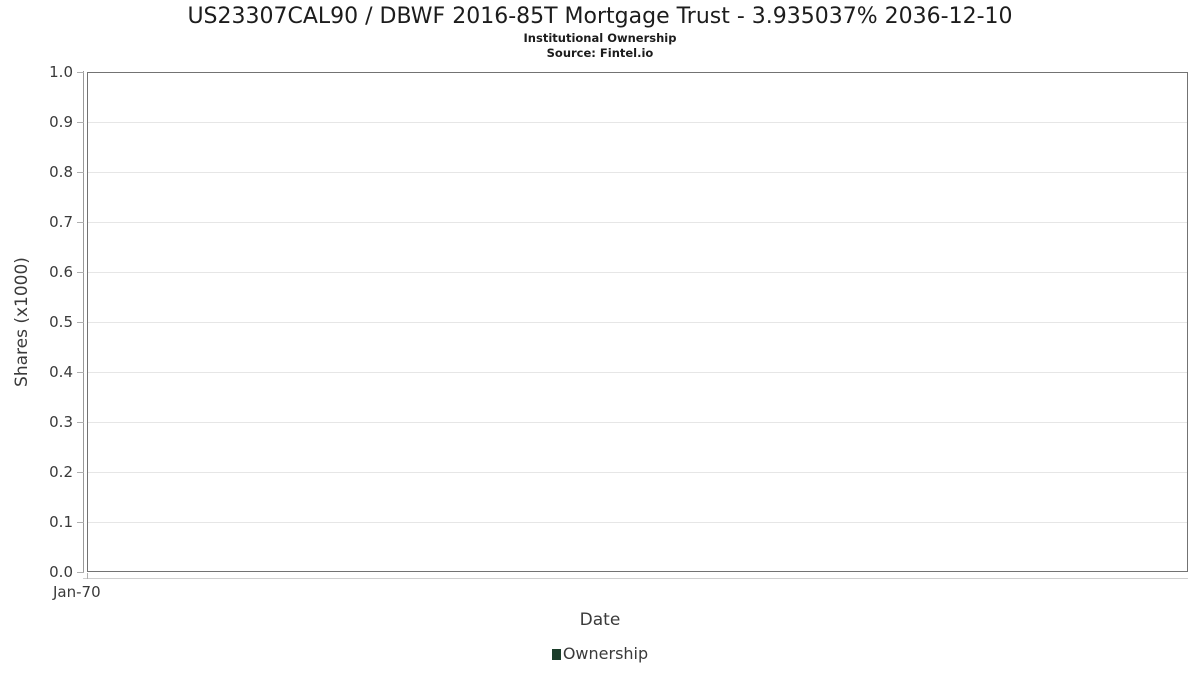 Image resolution: width=1200 pixels, height=675 pixels. What do you see at coordinates (600, 53) in the screenshot?
I see `chart-source: Source: Fintel.io` at bounding box center [600, 53].